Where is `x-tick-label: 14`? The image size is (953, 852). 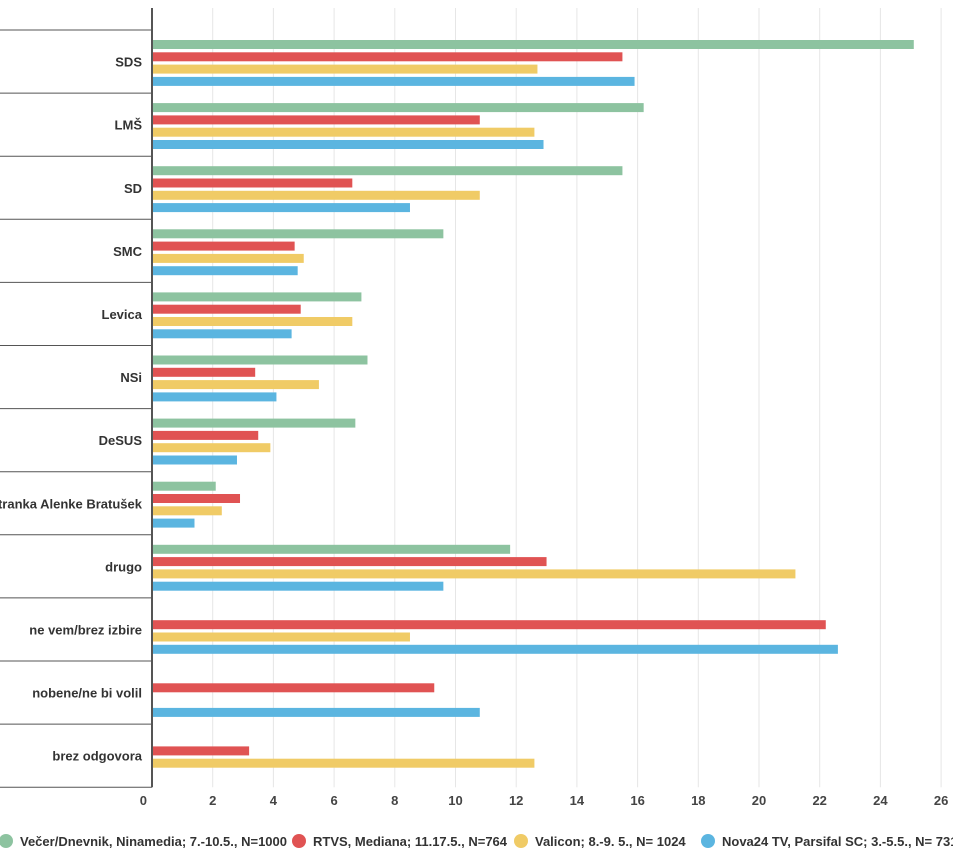 x-tick-label: 14 is located at coordinates (577, 800).